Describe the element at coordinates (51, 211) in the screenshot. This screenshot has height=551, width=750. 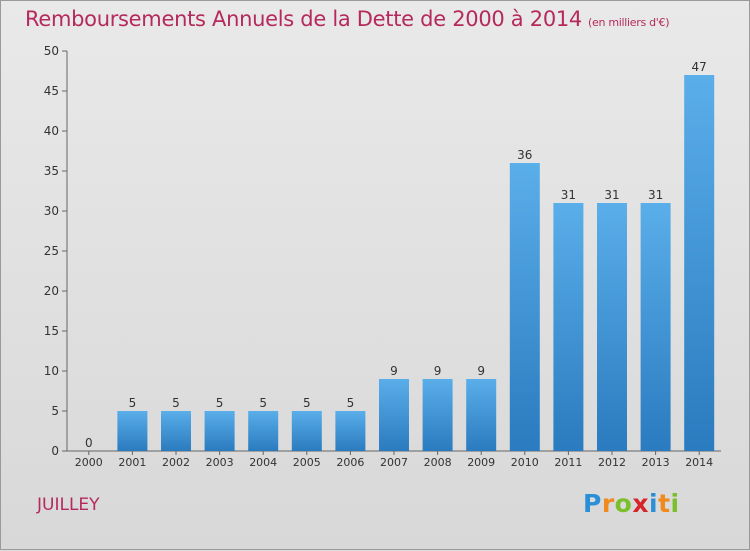
I see `y-tick-label: 30` at that location.